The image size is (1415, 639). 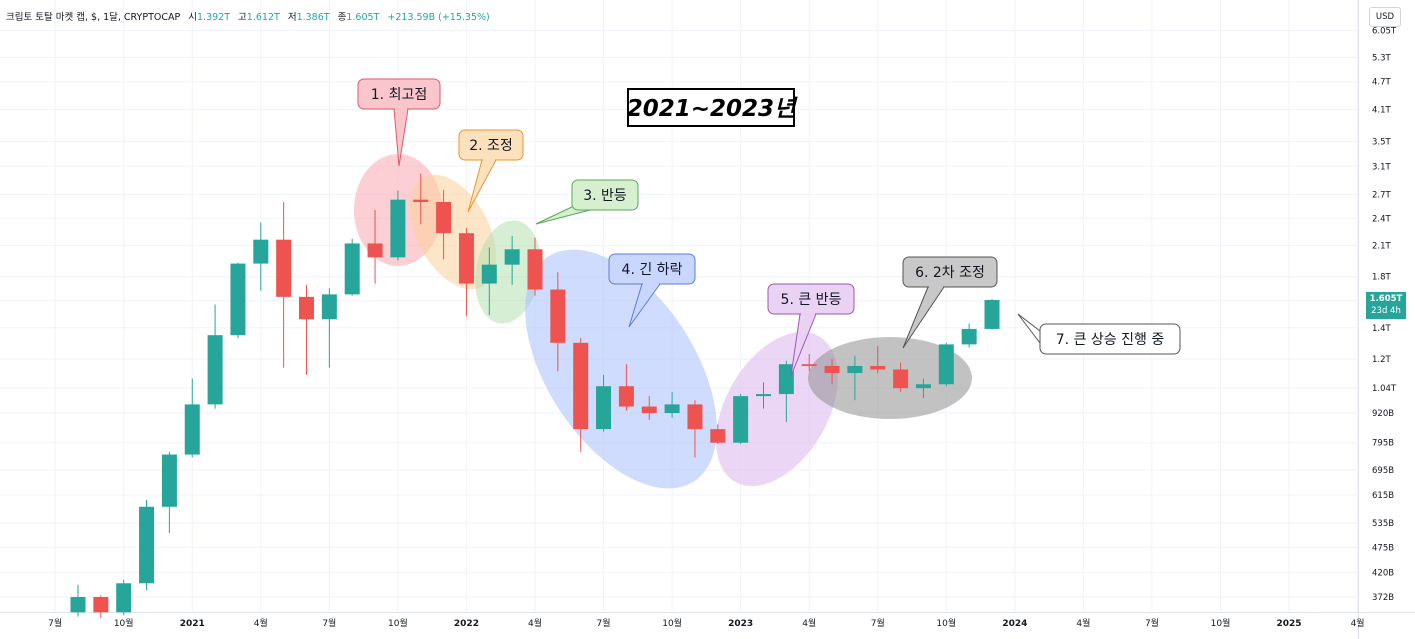 What do you see at coordinates (1382, 143) in the screenshot?
I see `price-tick-label: 3.5T` at bounding box center [1382, 143].